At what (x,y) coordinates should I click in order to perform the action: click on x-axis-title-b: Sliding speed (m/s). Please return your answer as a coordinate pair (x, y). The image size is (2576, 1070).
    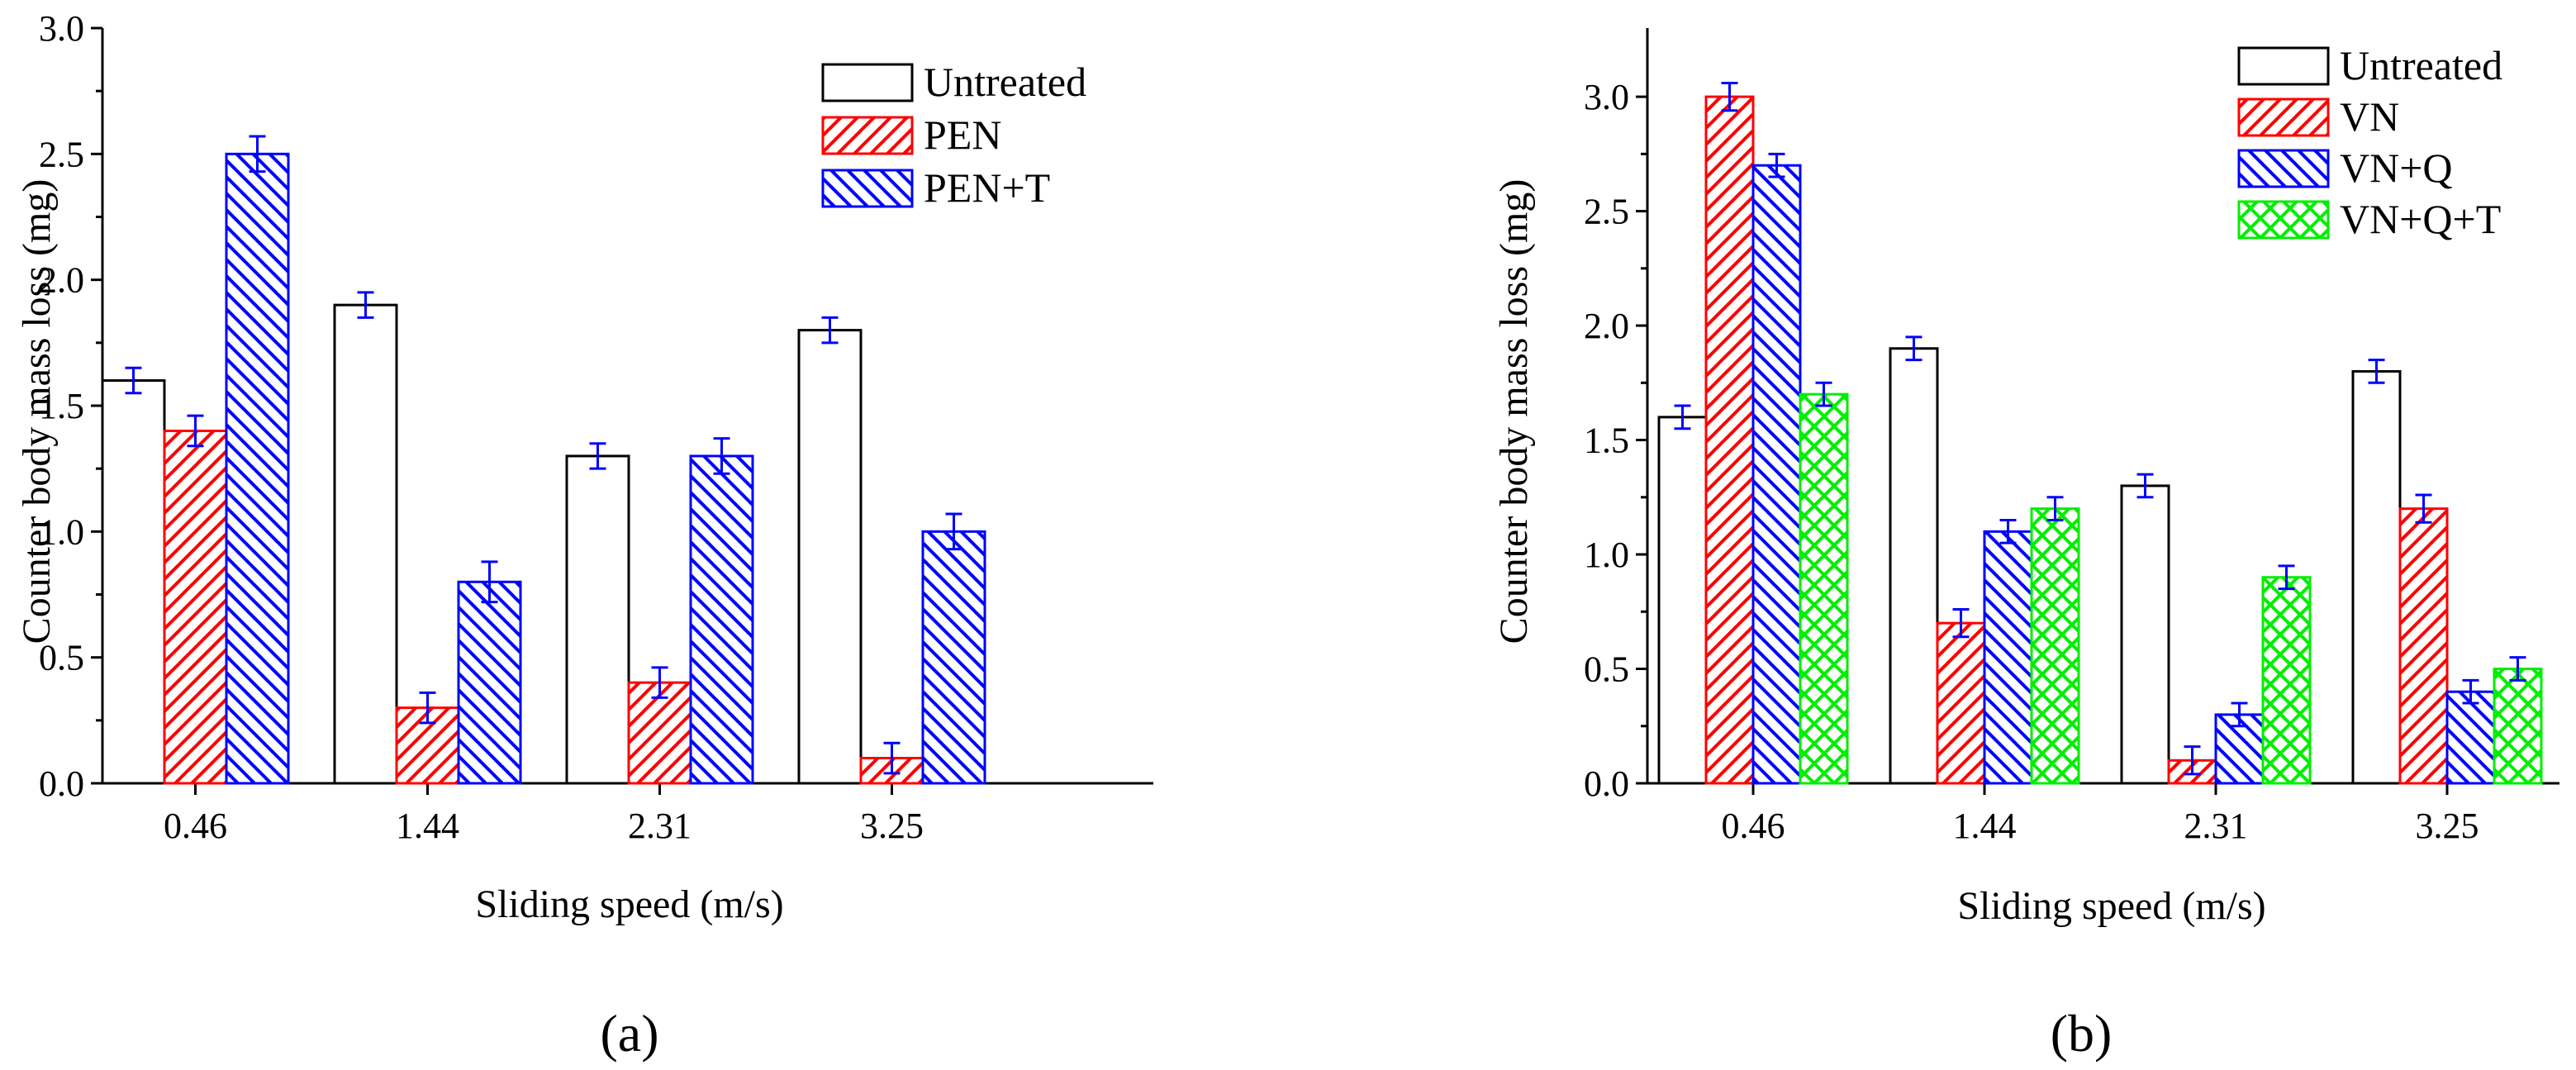
    Looking at the image, I should click on (2111, 906).